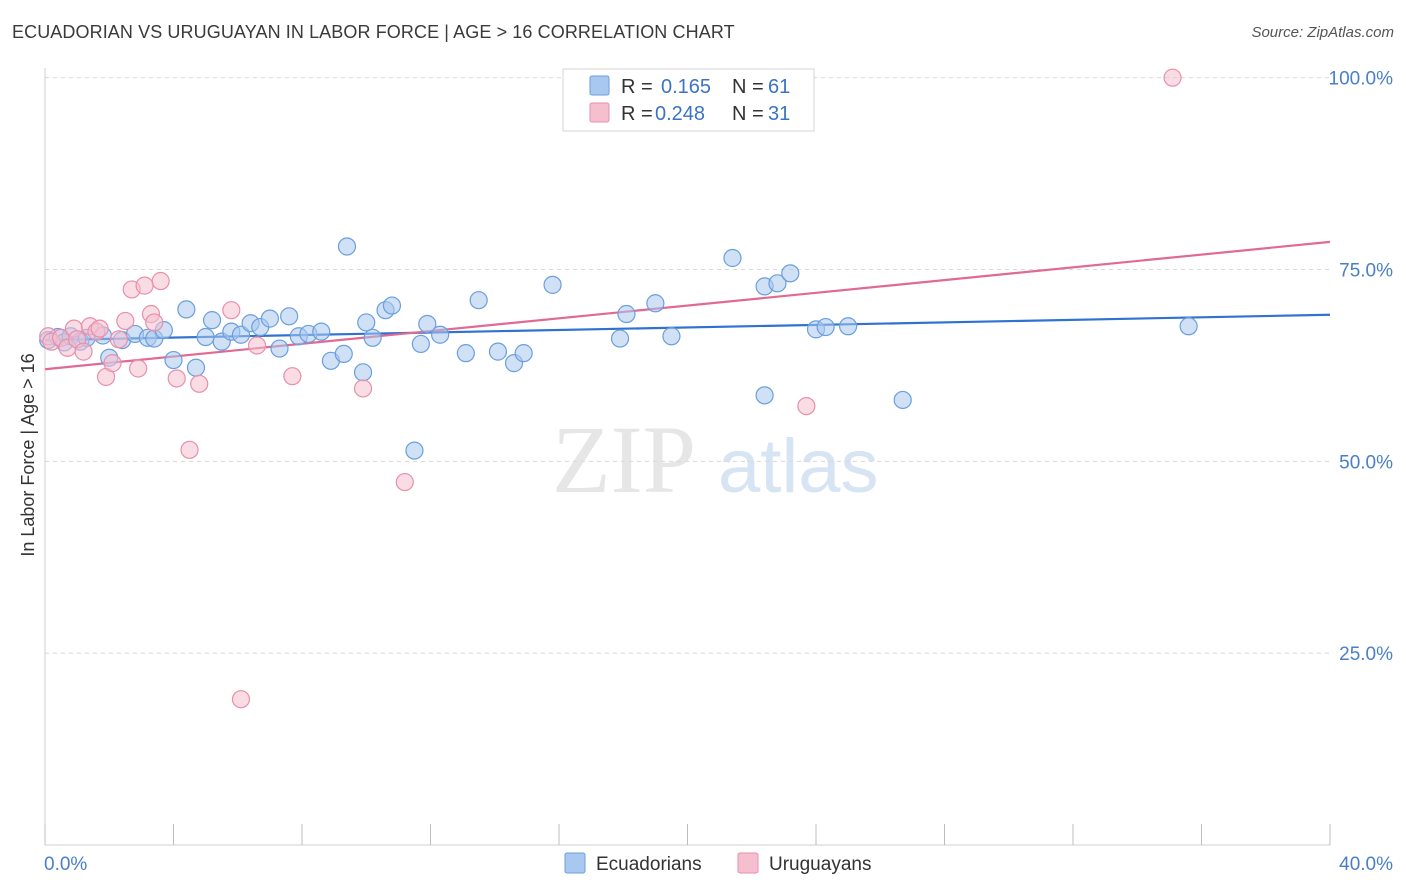 The image size is (1406, 892). What do you see at coordinates (649, 864) in the screenshot?
I see `series-legend-label-ecuadorians: Ecuadorians` at bounding box center [649, 864].